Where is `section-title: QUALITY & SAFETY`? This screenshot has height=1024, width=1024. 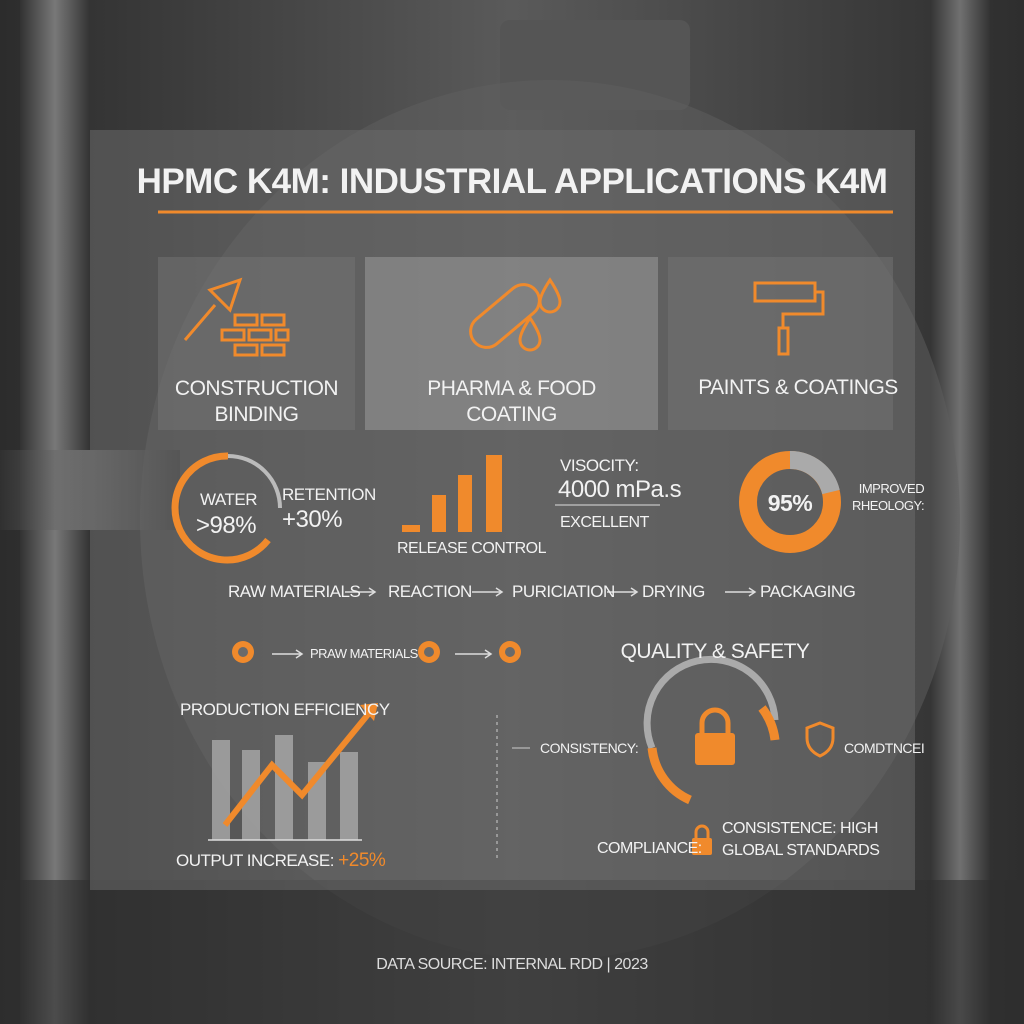
section-title: QUALITY & SAFETY is located at coordinates (715, 651).